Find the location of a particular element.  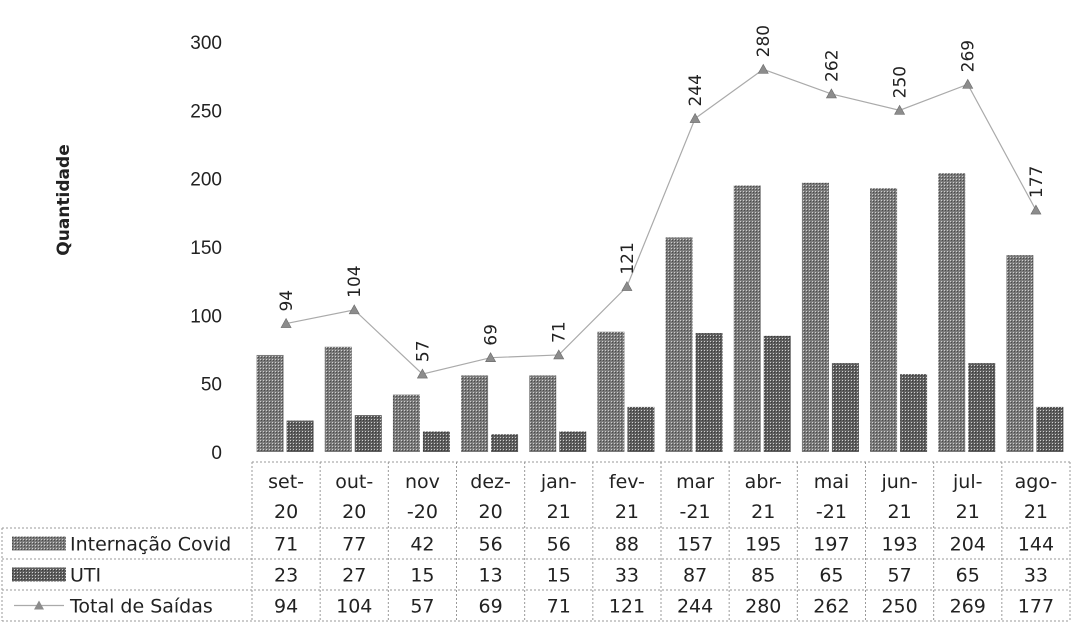

x-tick-label-line1: mar is located at coordinates (695, 482).